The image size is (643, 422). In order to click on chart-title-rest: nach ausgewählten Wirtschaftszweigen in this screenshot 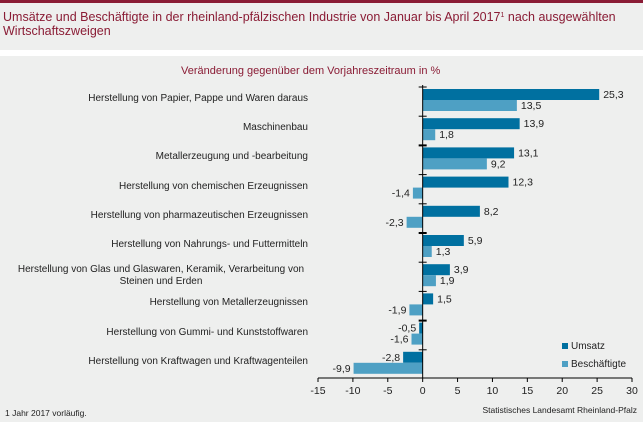, I will do `click(309, 24)`.